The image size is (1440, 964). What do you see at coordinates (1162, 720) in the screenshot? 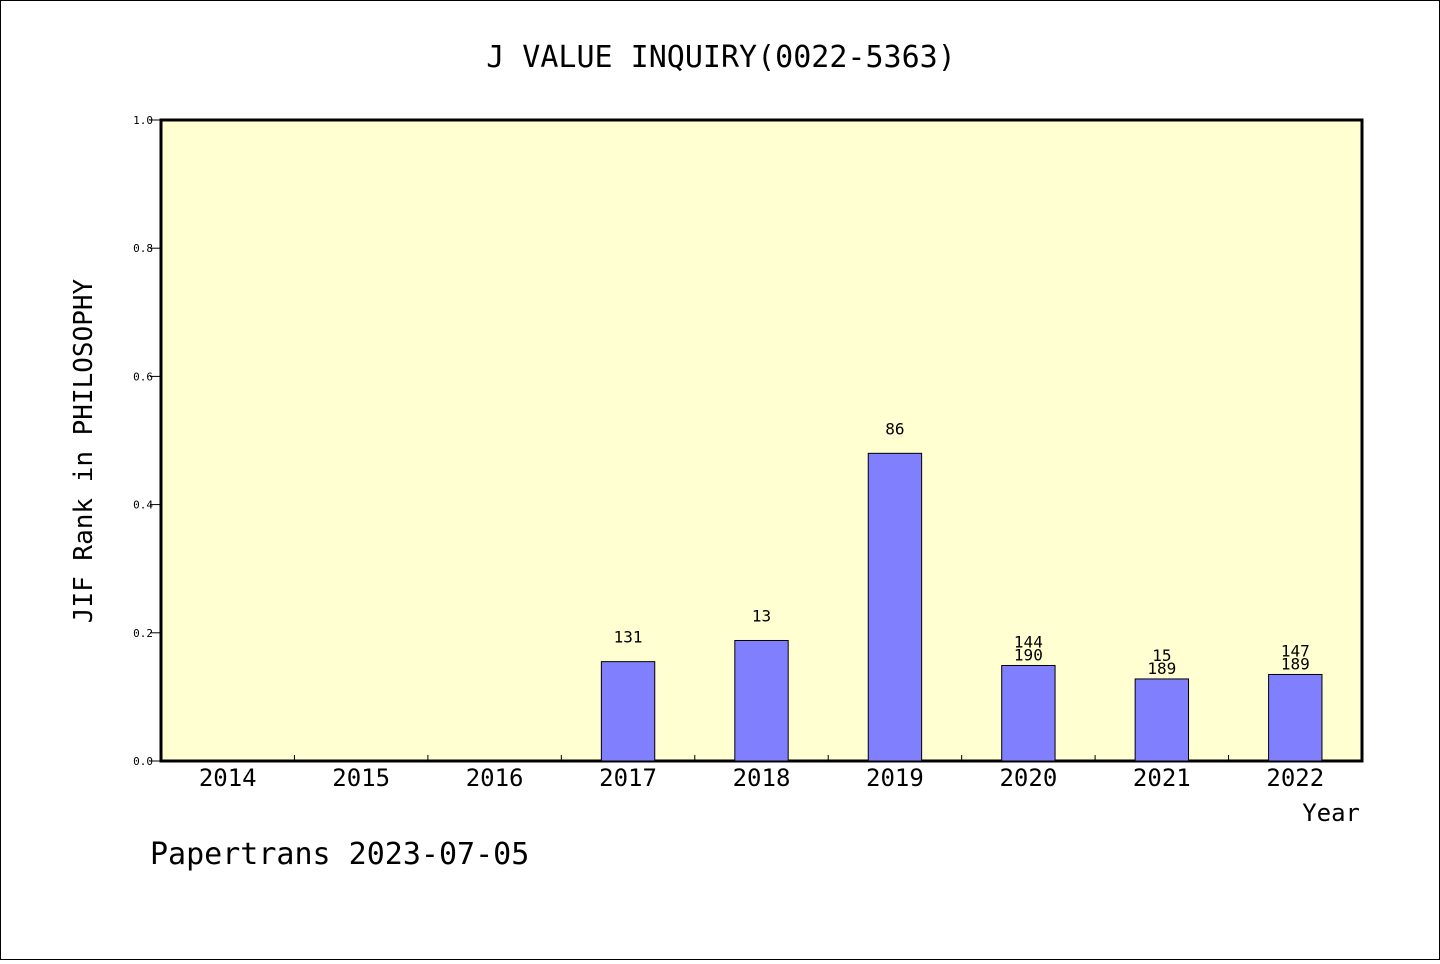
I see `bar-2021` at bounding box center [1162, 720].